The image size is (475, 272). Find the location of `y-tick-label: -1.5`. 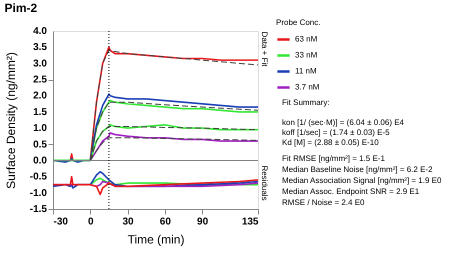

y-tick-label: -1.5 is located at coordinates (39, 209).